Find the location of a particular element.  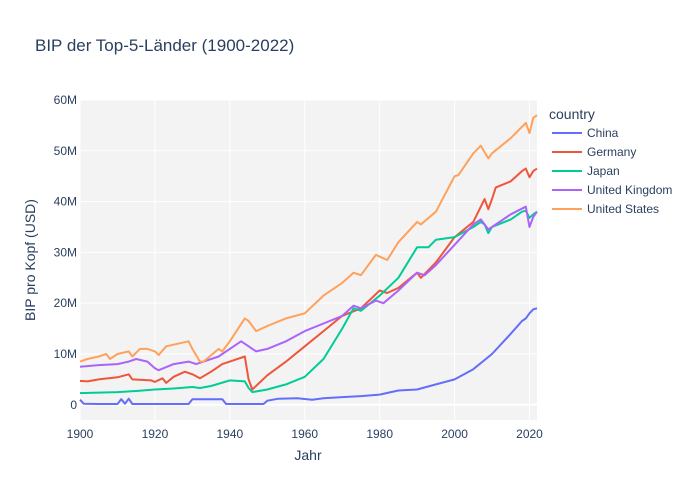

x-tick-label: 1920 is located at coordinates (155, 434).